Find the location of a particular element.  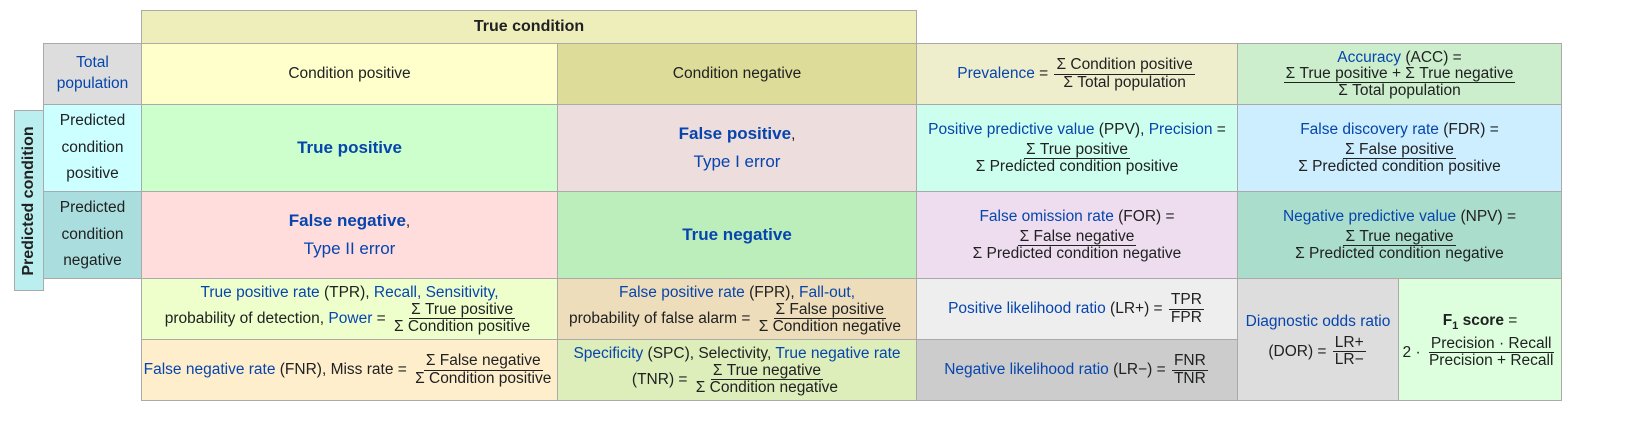

tpr-abbr: (TPR), is located at coordinates (346, 292).